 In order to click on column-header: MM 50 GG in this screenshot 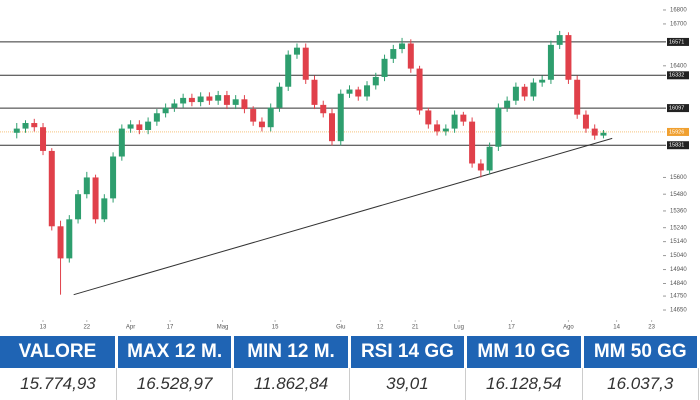, I will do `click(641, 352)`.